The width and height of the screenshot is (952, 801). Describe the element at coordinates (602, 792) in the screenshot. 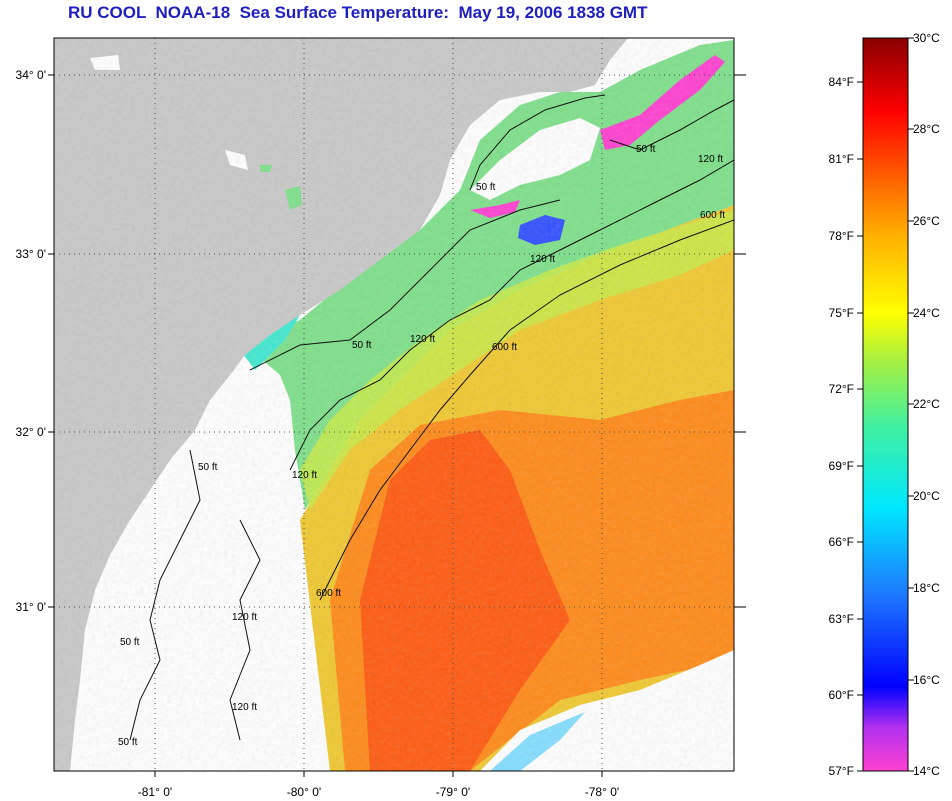

I see `lon-label: -78° 0'` at that location.